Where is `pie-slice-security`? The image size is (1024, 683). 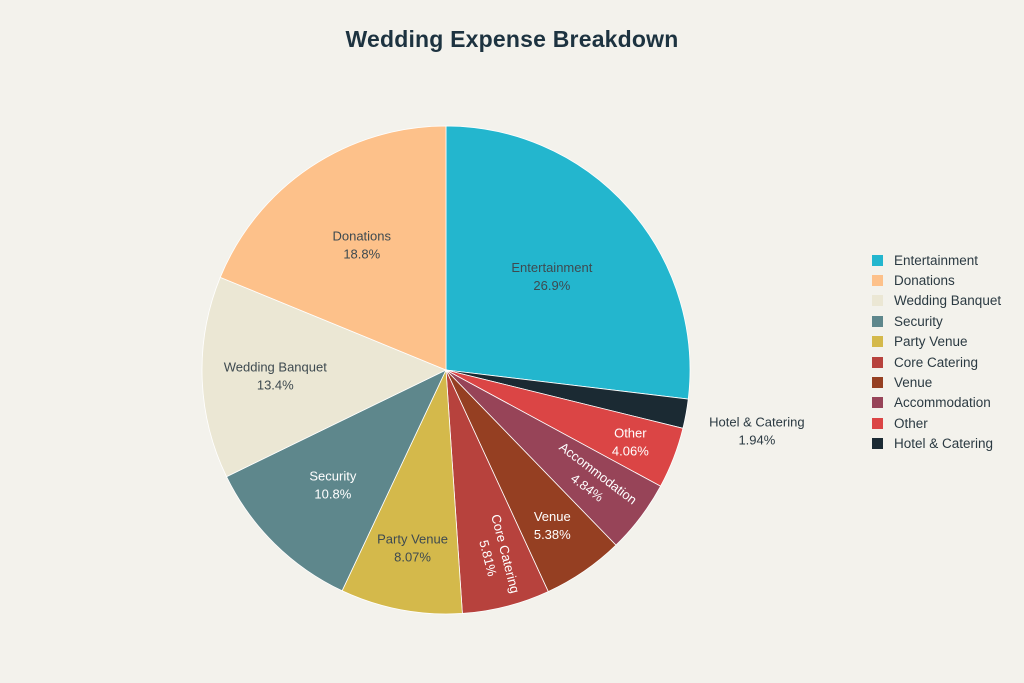
pie-slice-security is located at coordinates (336, 480).